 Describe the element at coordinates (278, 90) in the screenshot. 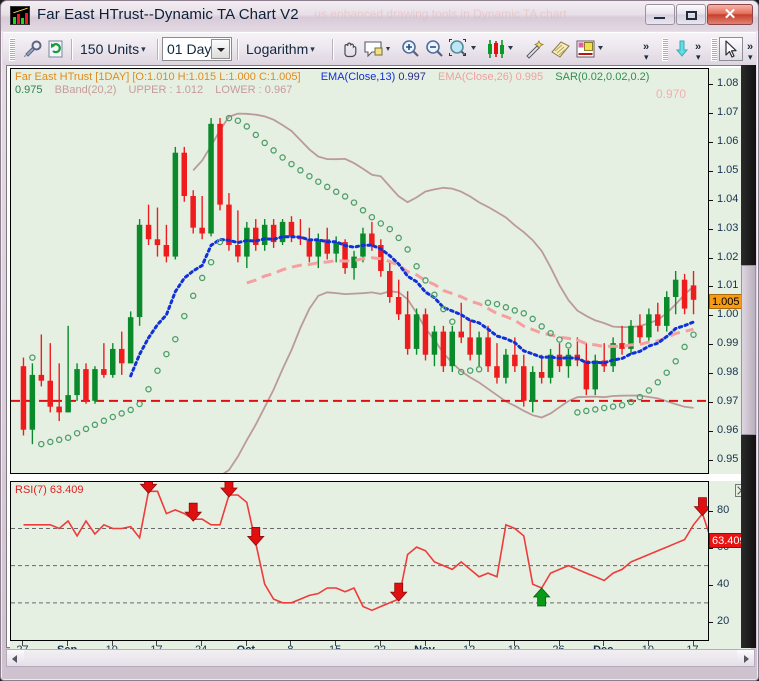

I see `legend-bband-lower: 0.967` at that location.